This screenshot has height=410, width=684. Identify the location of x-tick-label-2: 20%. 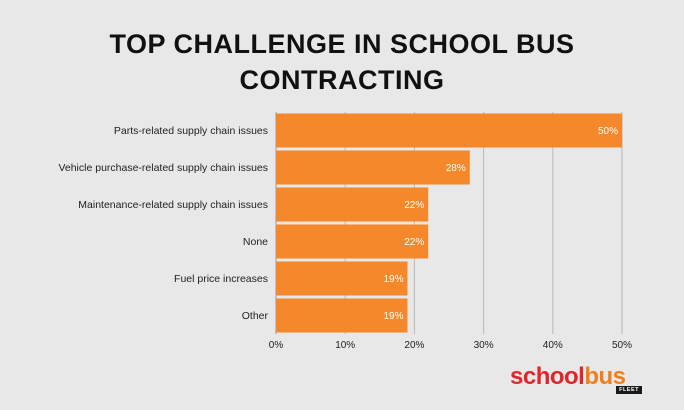
(414, 345).